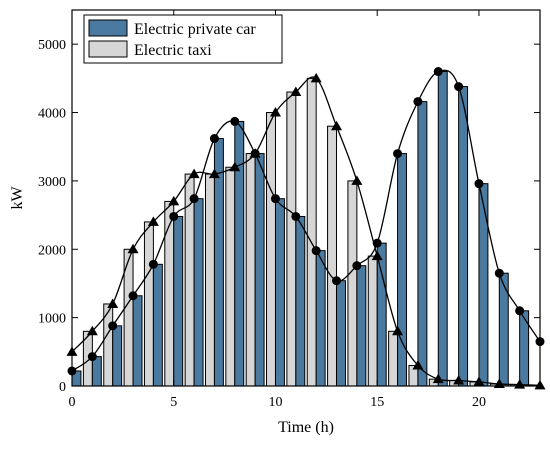 Image resolution: width=550 pixels, height=452 pixels. What do you see at coordinates (62, 387) in the screenshot?
I see `y-tick-label: 0` at bounding box center [62, 387].